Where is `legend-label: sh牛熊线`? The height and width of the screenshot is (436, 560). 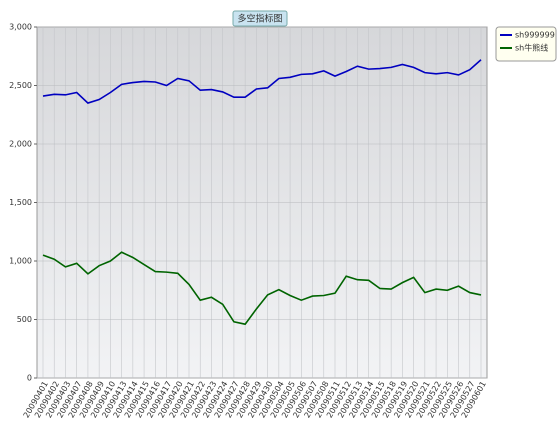 legend-label: sh牛熊线 is located at coordinates (531, 48).